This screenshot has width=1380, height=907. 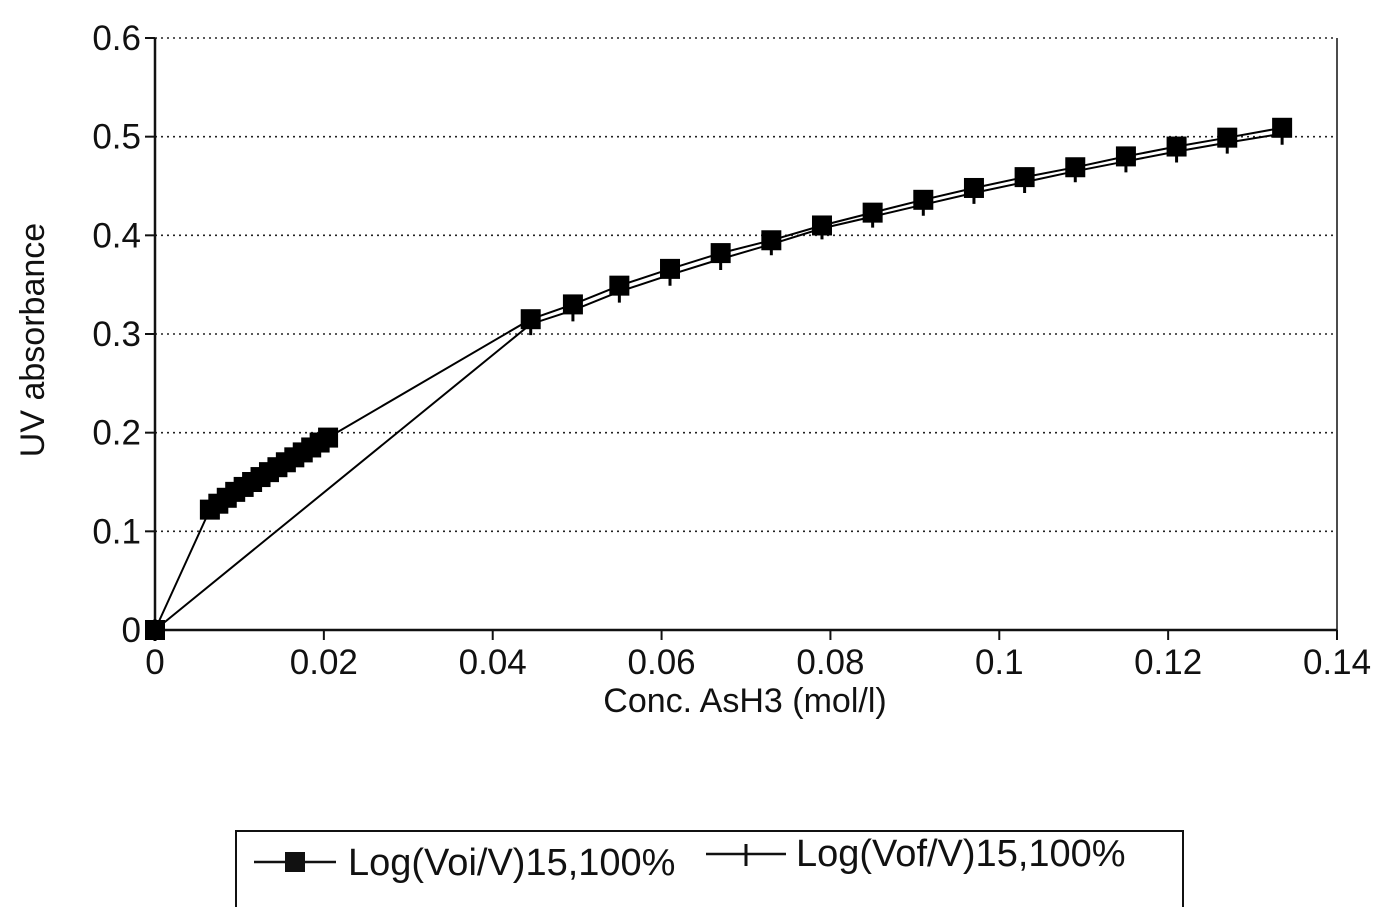 I want to click on y-tick-label-5: 0.5, so click(x=116, y=137).